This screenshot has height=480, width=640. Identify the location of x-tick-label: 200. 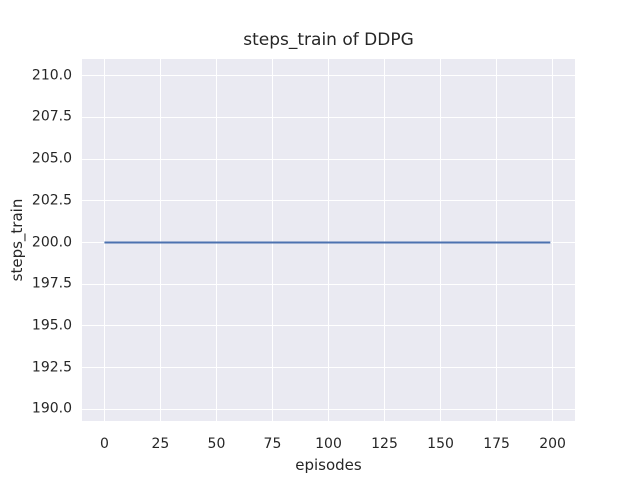
(552, 444).